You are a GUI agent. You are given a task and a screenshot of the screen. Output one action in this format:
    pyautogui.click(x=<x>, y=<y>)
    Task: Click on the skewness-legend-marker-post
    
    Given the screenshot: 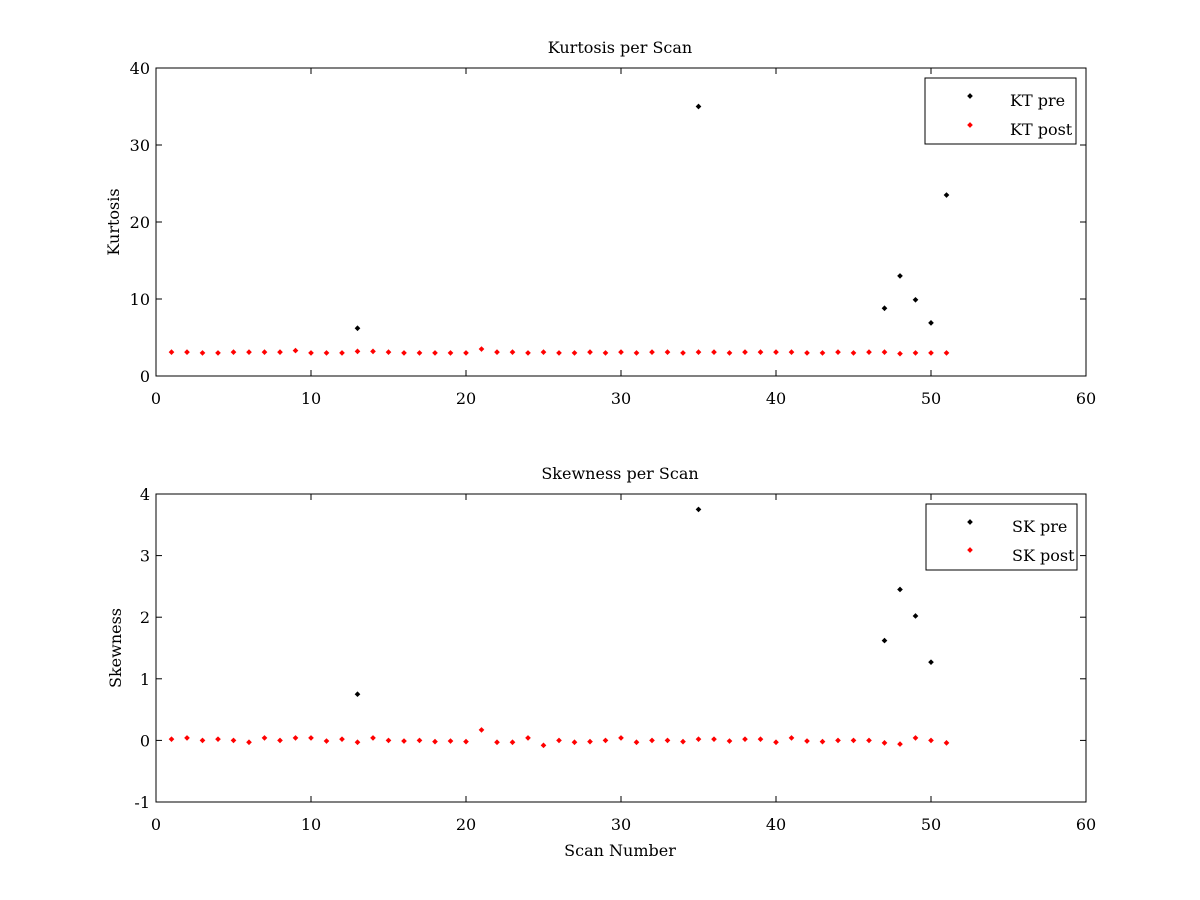 What is the action you would take?
    pyautogui.click(x=970, y=550)
    